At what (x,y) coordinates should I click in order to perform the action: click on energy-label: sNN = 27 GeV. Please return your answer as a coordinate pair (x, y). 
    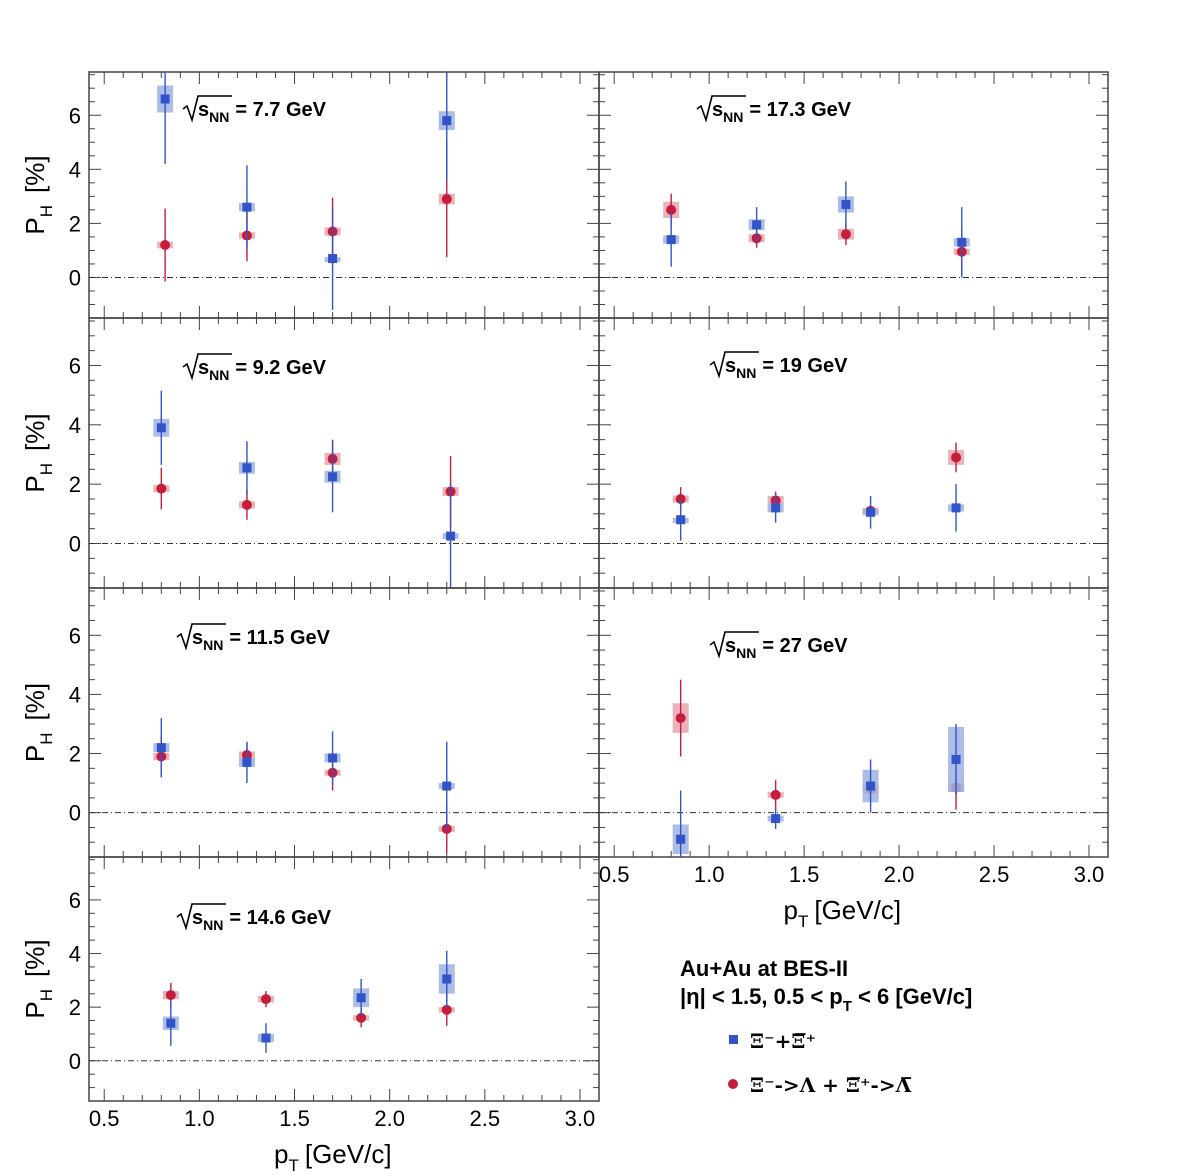
    Looking at the image, I should click on (778, 646).